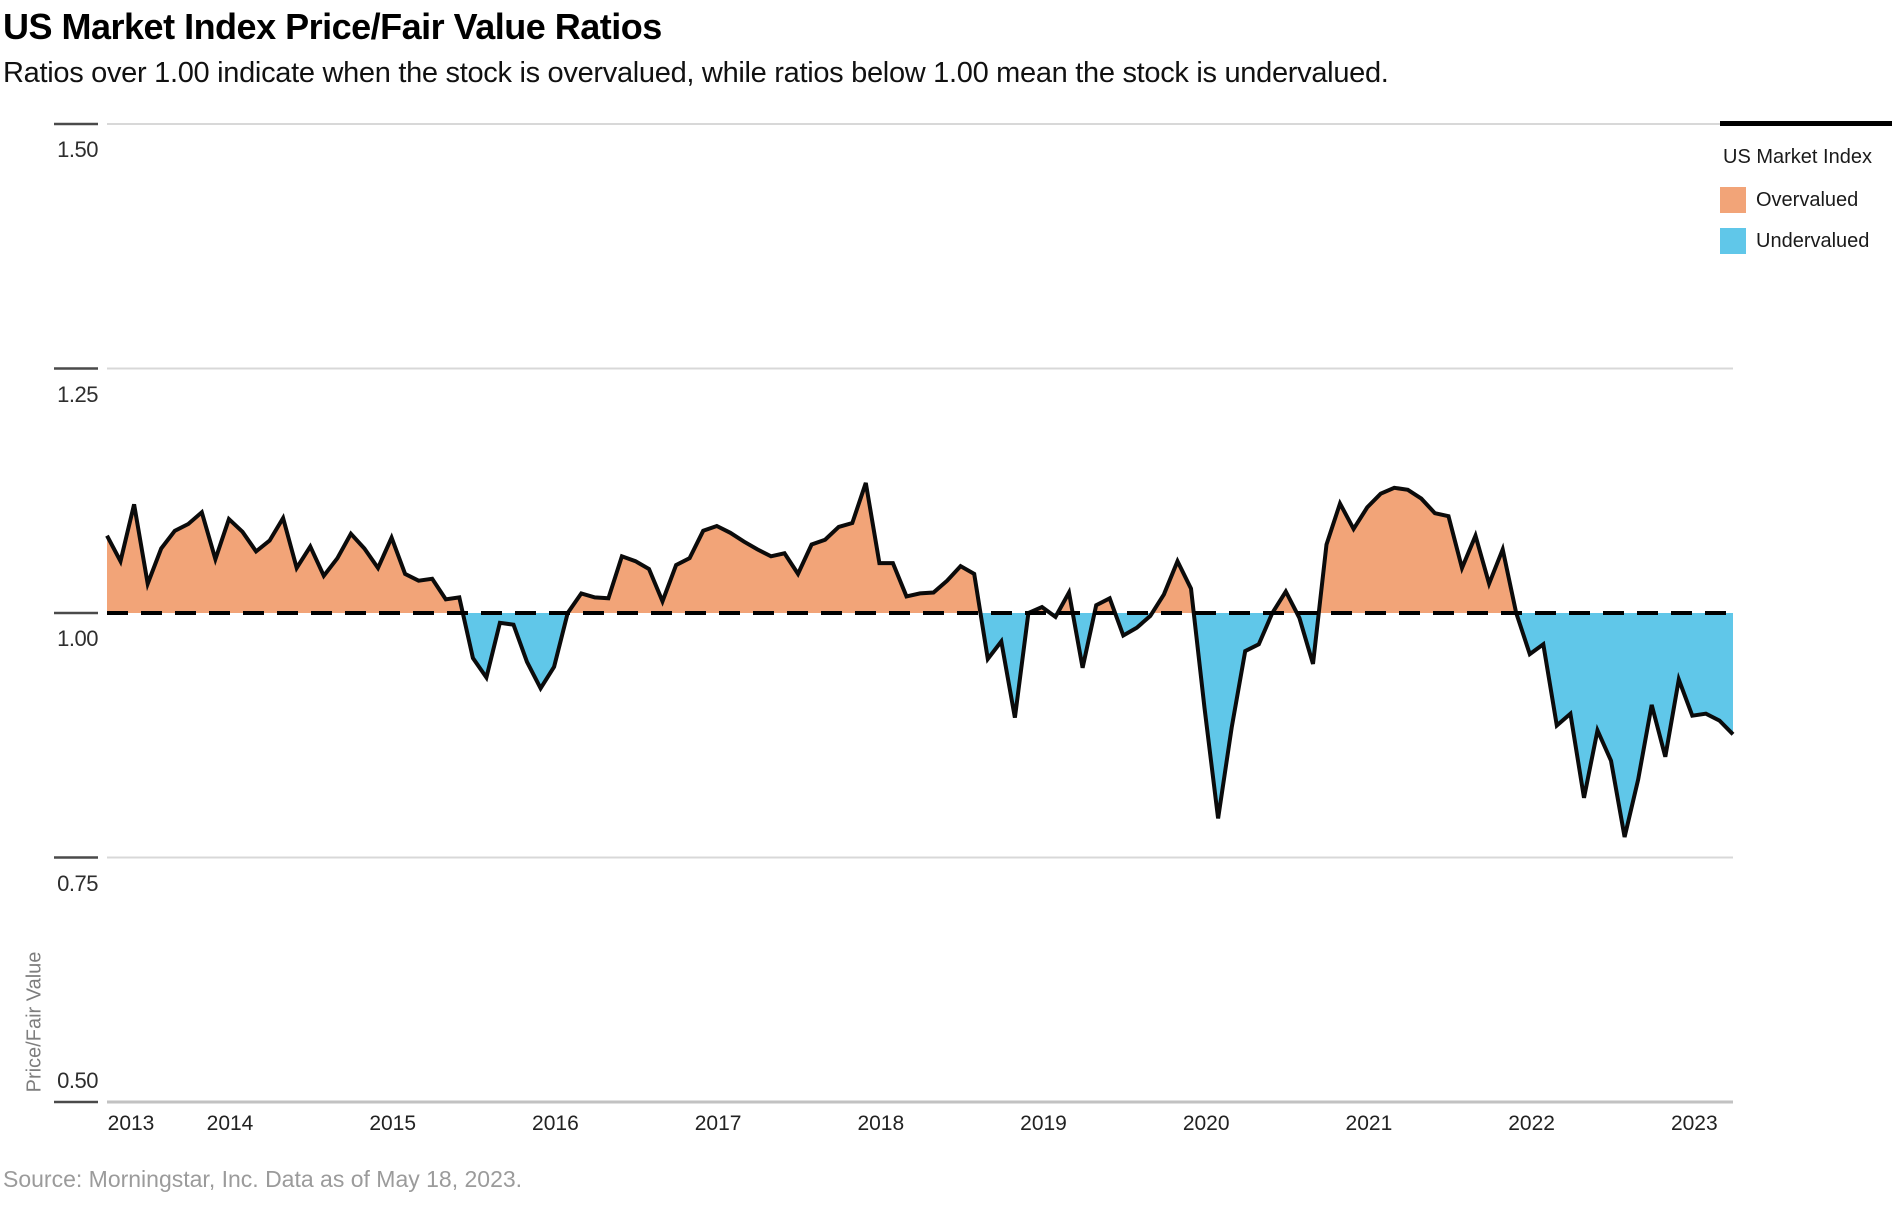  I want to click on legend-label-overvalued: Overvalued, so click(1807, 200).